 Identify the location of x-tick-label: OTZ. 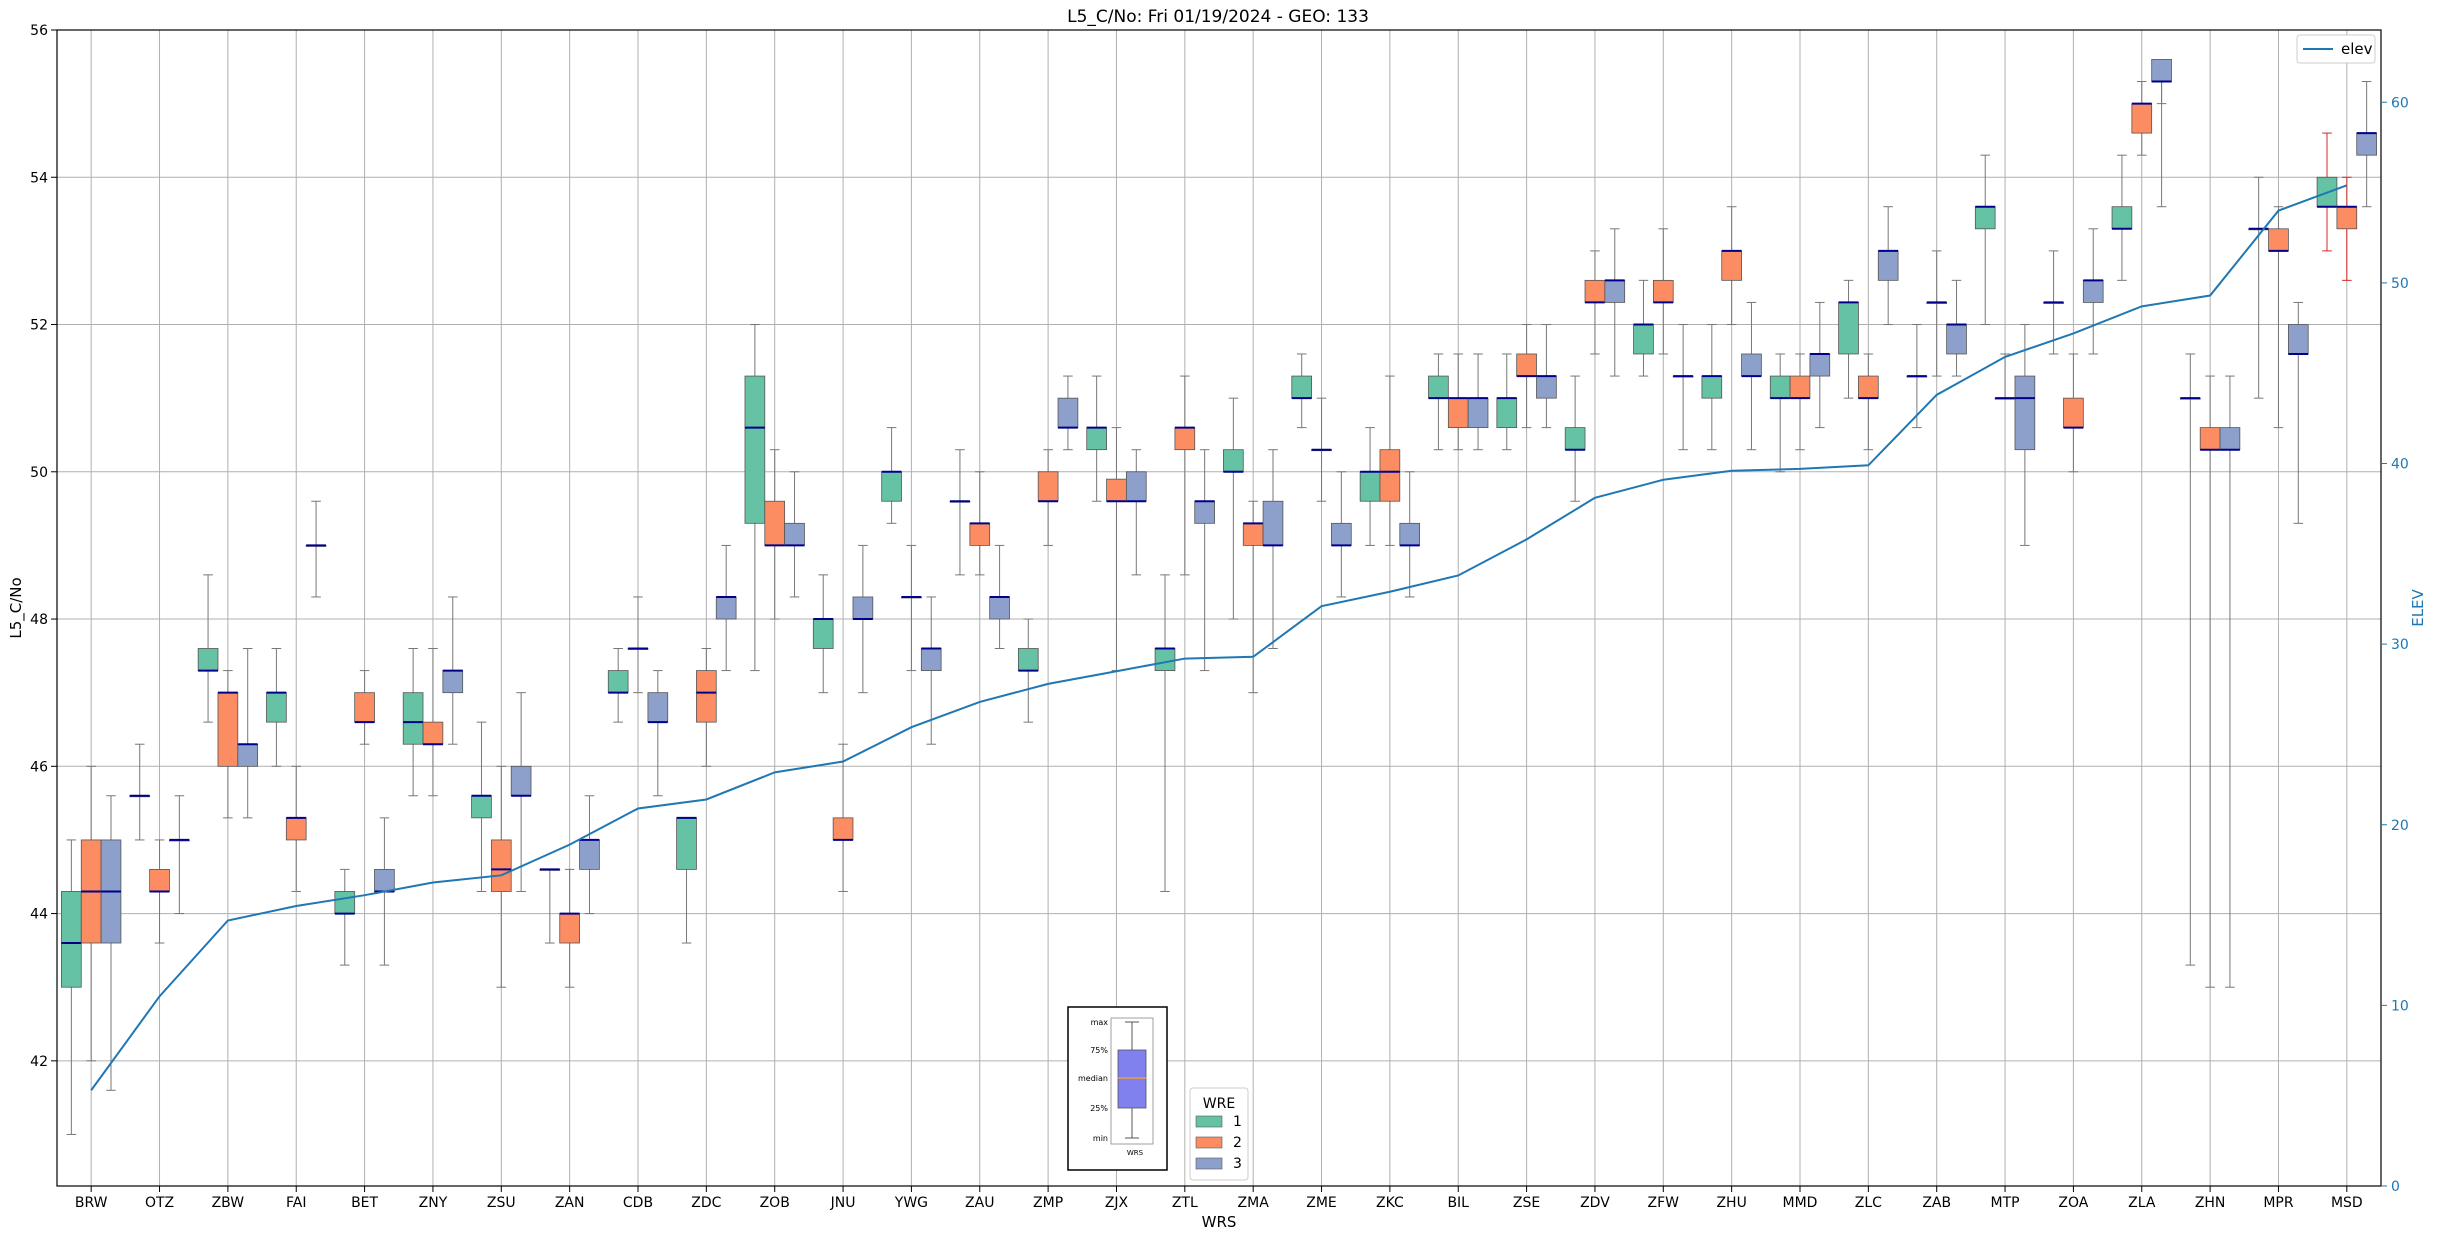
(159, 1203).